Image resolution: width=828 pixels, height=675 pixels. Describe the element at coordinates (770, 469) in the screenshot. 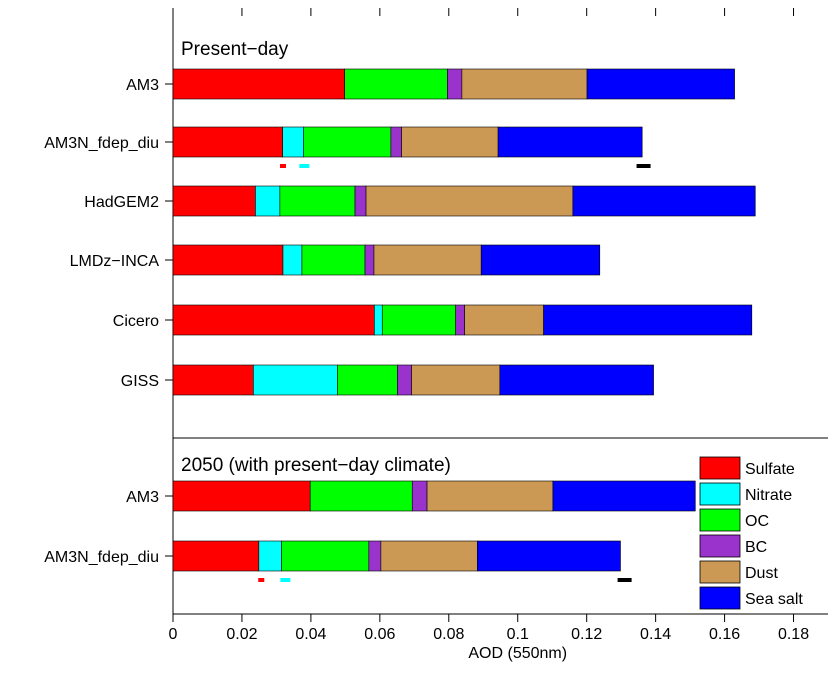

I see `legend-label: Sulfate` at that location.